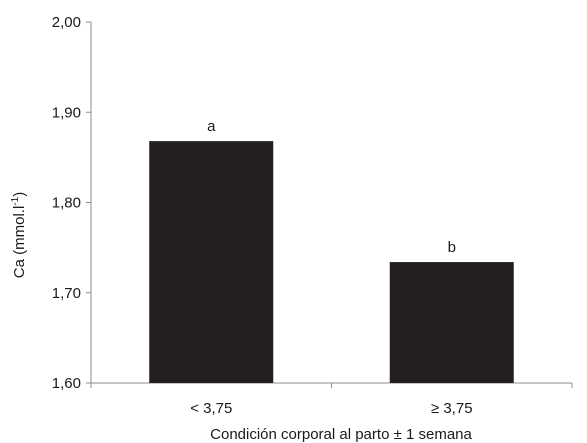 This screenshot has width=587, height=443. I want to click on y-axis-title-main: Ca (mmol.l, so click(19, 242).